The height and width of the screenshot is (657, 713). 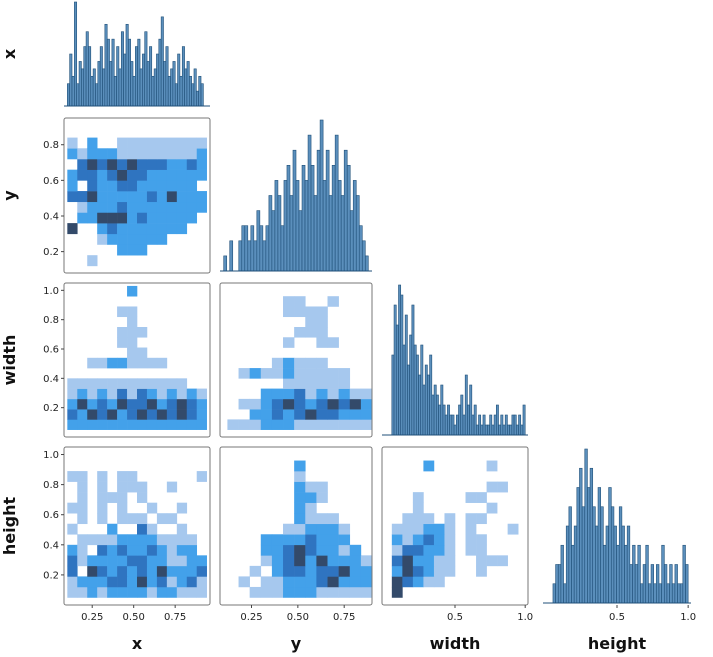 I want to click on x-tick-label-y: 0.50, so click(x=298, y=617).